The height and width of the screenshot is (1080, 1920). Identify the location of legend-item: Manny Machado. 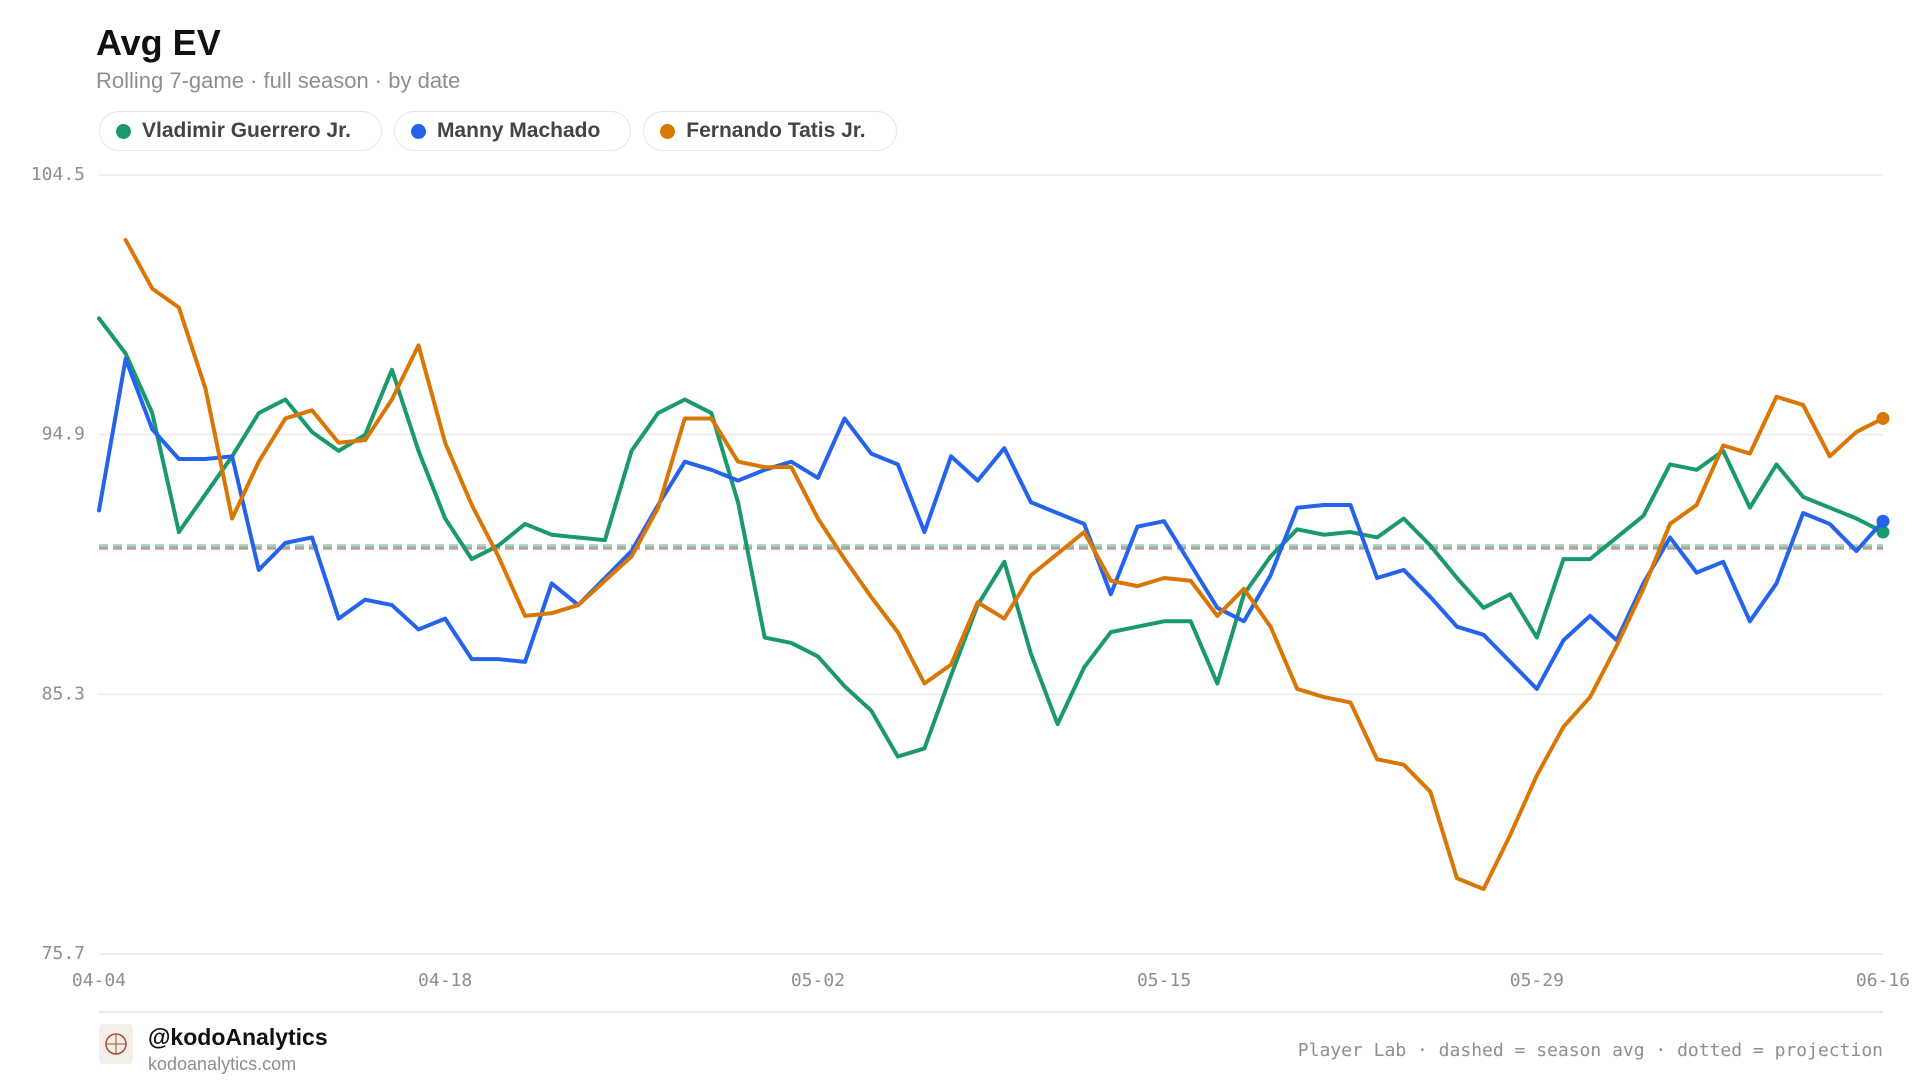
(512, 131).